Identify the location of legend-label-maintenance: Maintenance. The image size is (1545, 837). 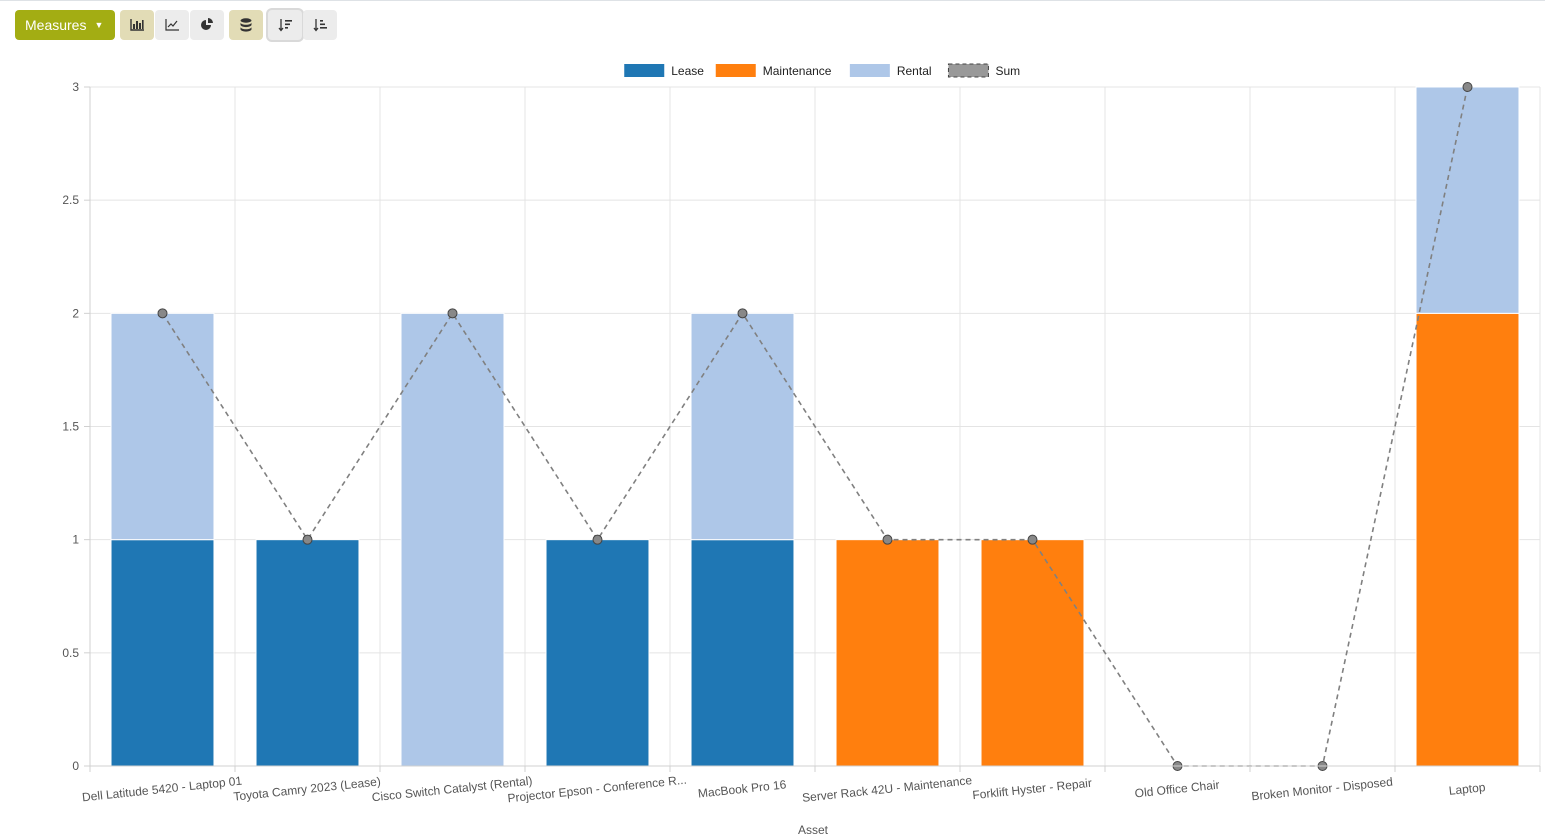
(797, 71).